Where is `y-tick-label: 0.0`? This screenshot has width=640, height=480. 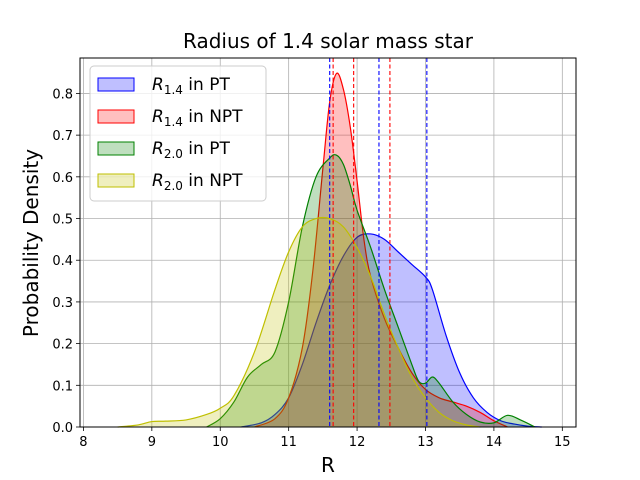 y-tick-label: 0.0 is located at coordinates (62, 428).